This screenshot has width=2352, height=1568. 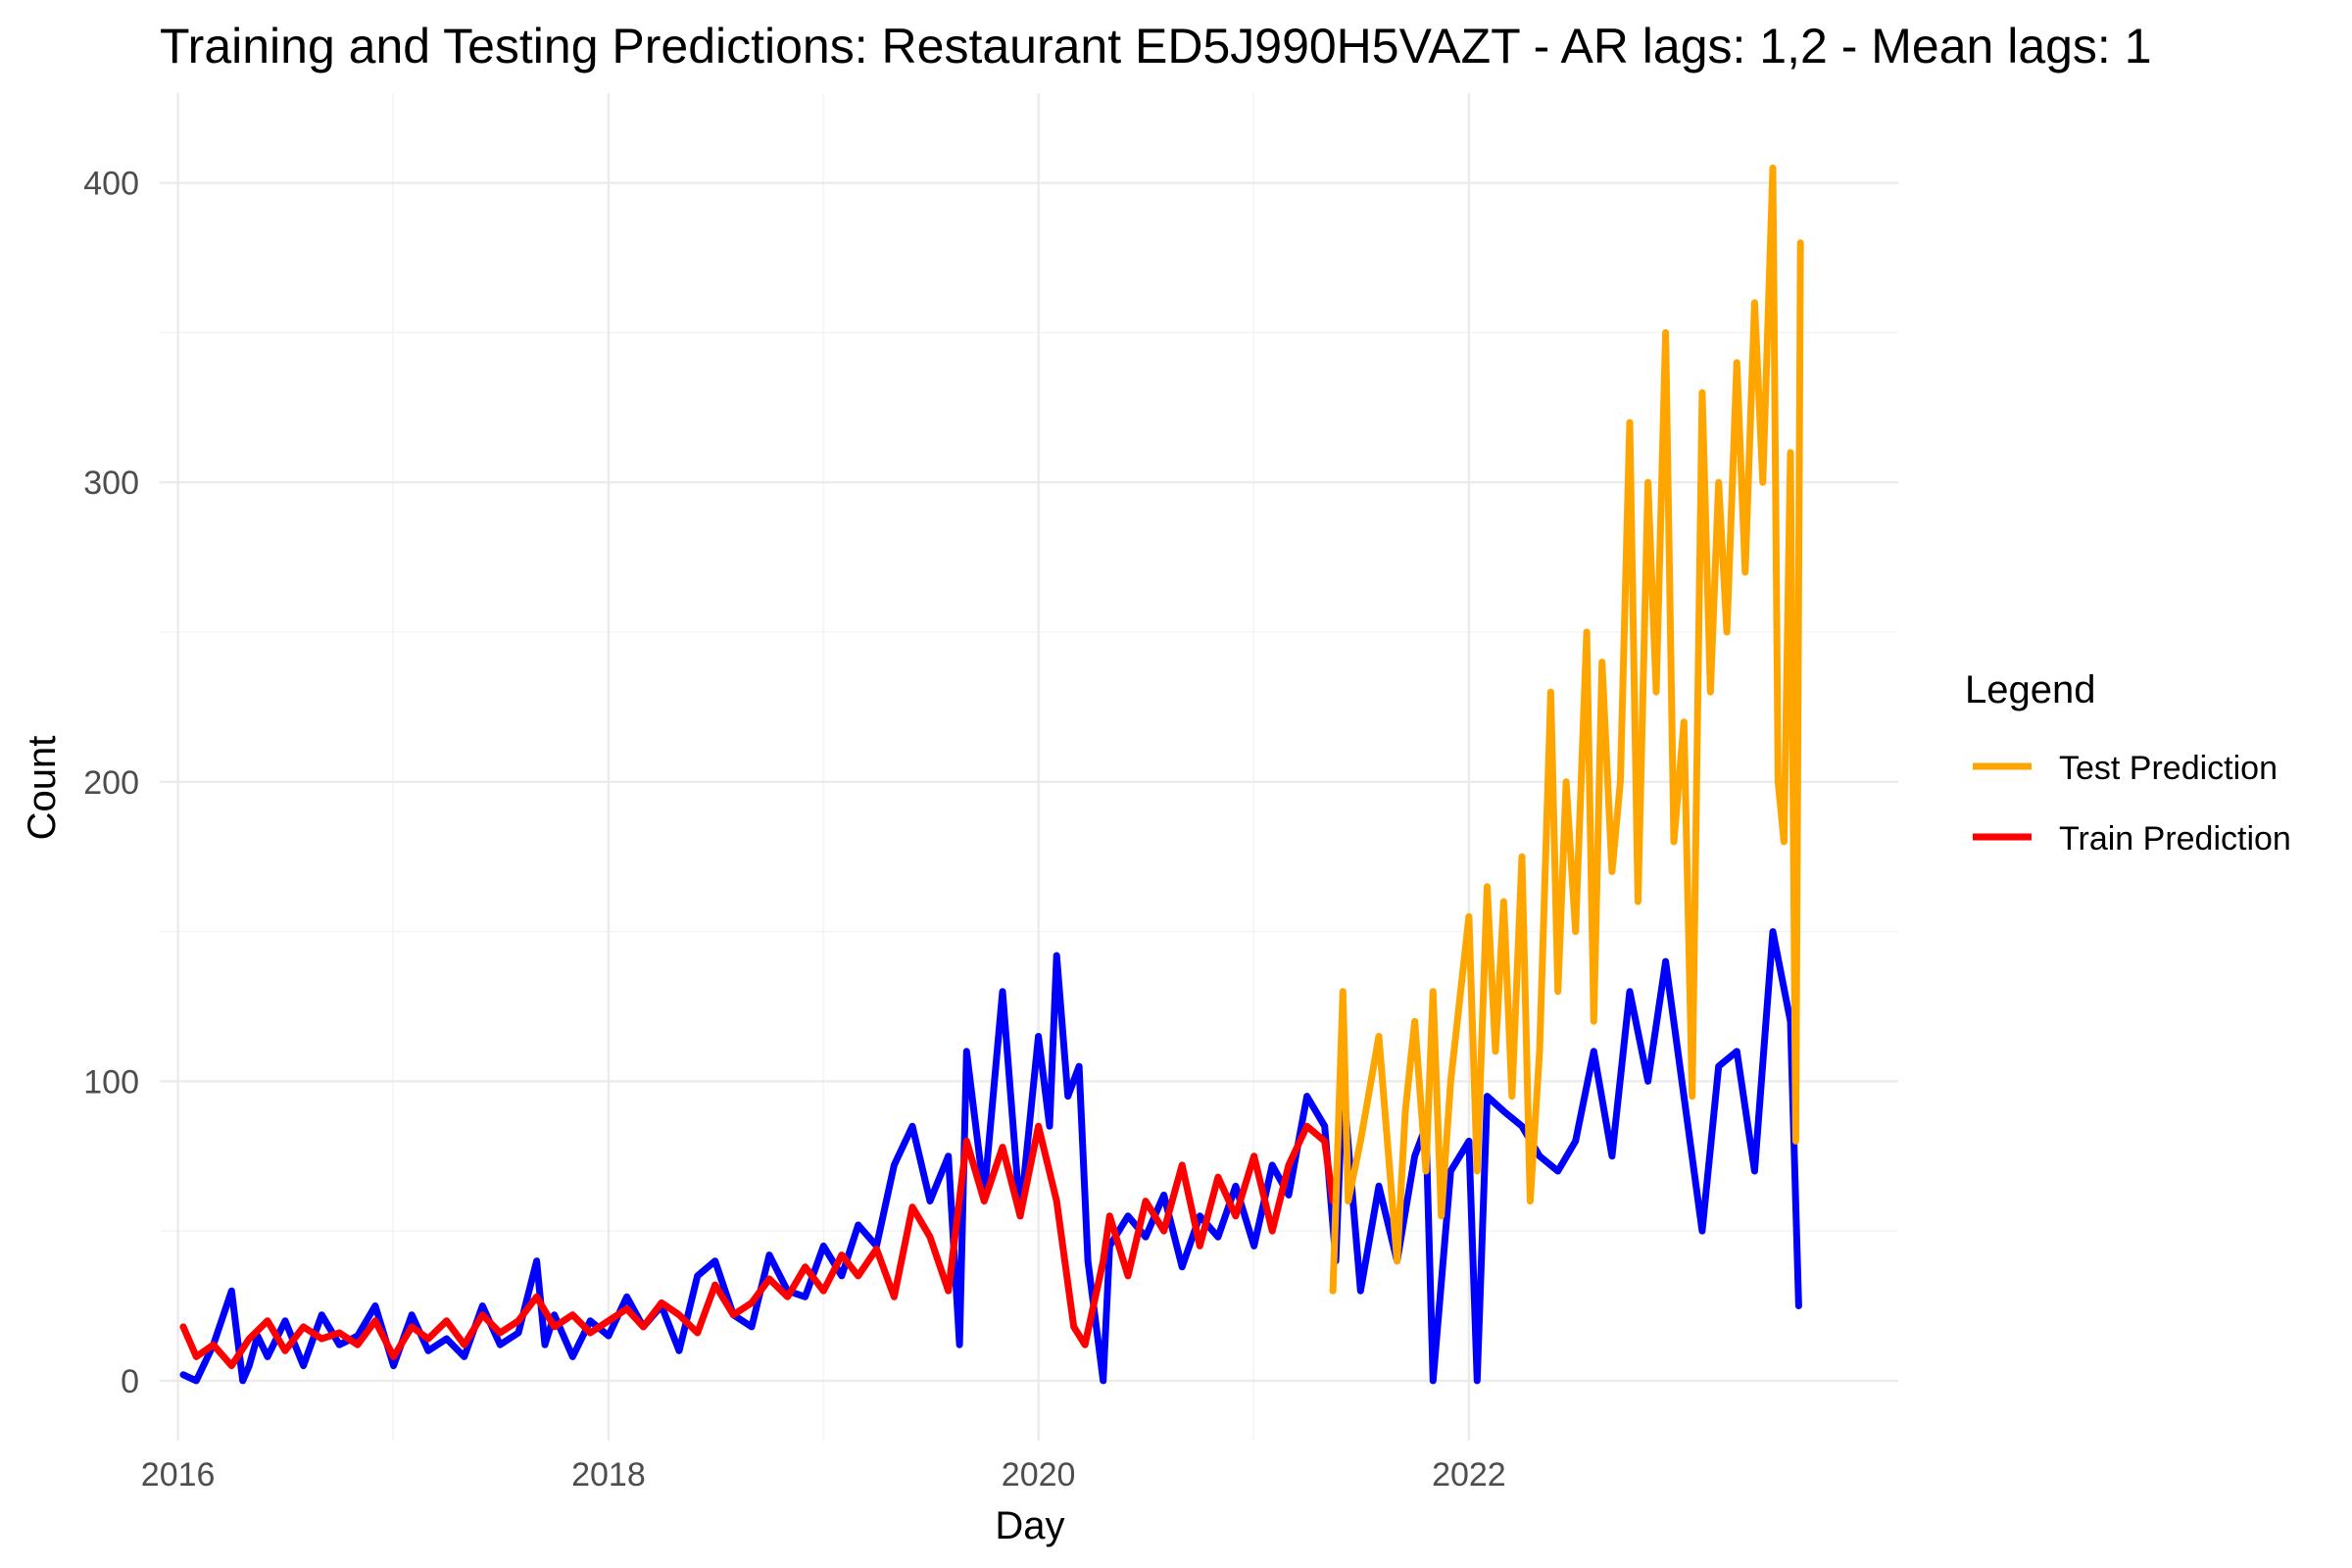 I want to click on x-axis-tick-labels: 2016 2018 2020 2022, so click(x=823, y=1475).